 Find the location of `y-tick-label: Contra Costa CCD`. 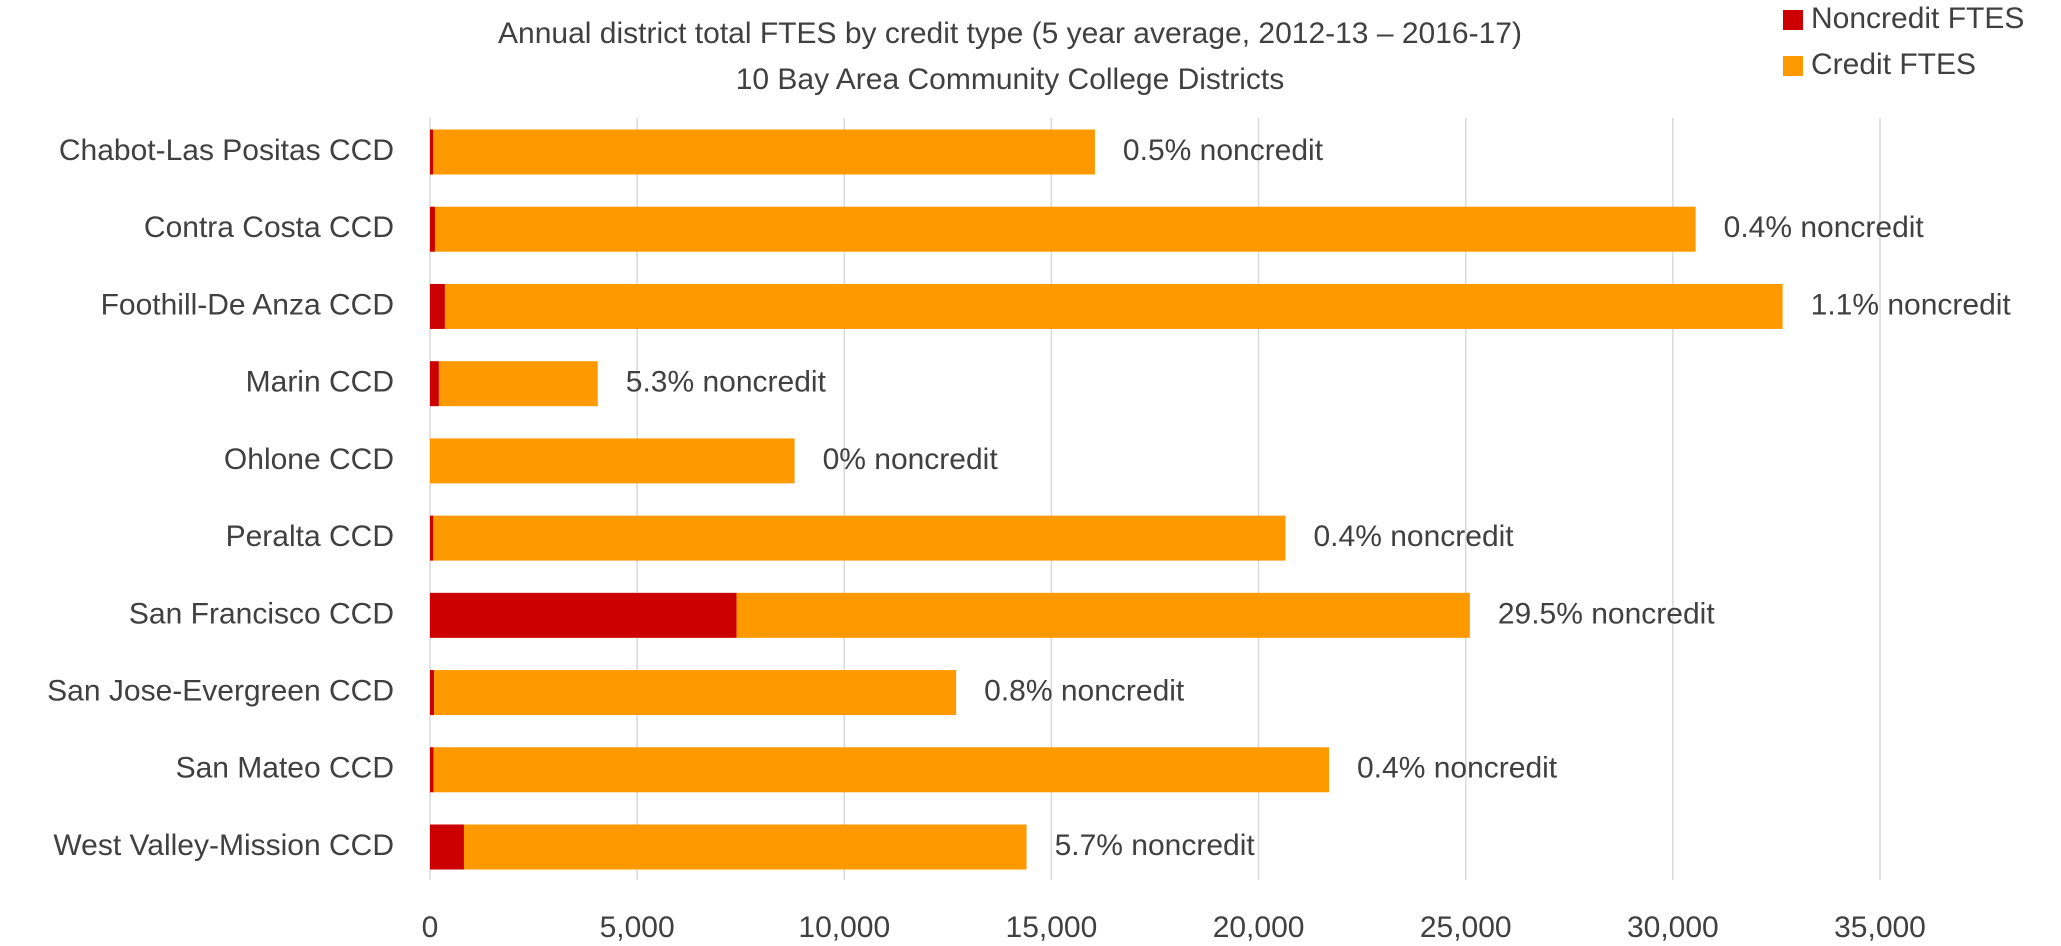

y-tick-label: Contra Costa CCD is located at coordinates (269, 227).